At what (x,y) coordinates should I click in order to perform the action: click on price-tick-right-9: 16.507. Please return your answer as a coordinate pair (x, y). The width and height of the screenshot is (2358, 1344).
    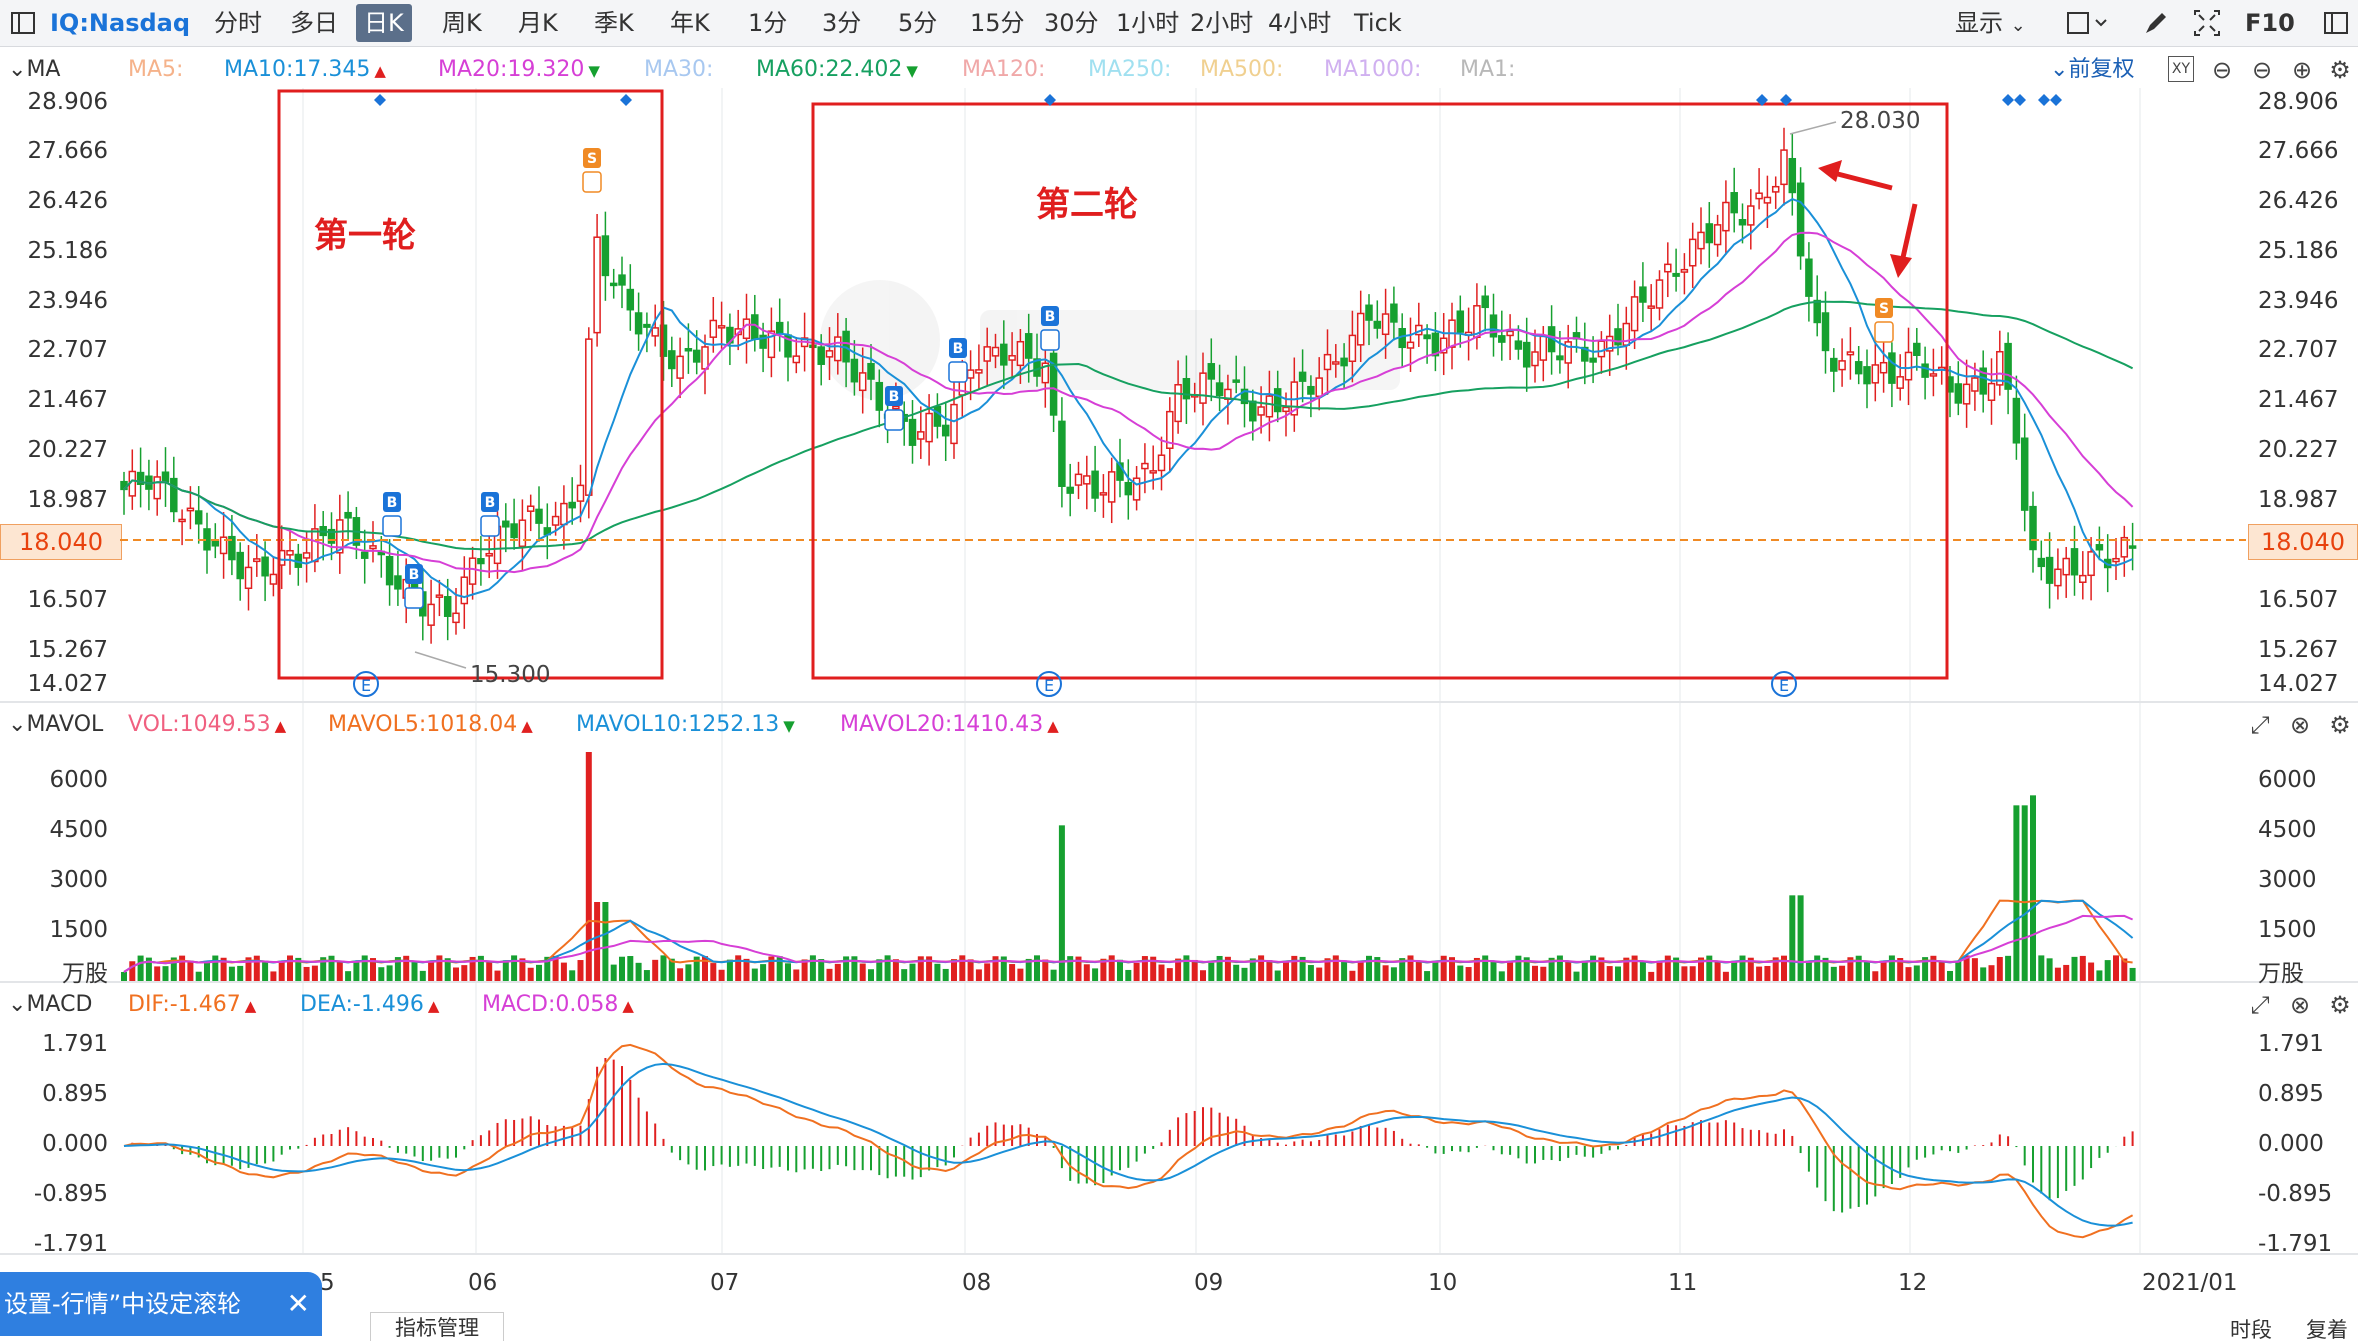
    Looking at the image, I should click on (2298, 600).